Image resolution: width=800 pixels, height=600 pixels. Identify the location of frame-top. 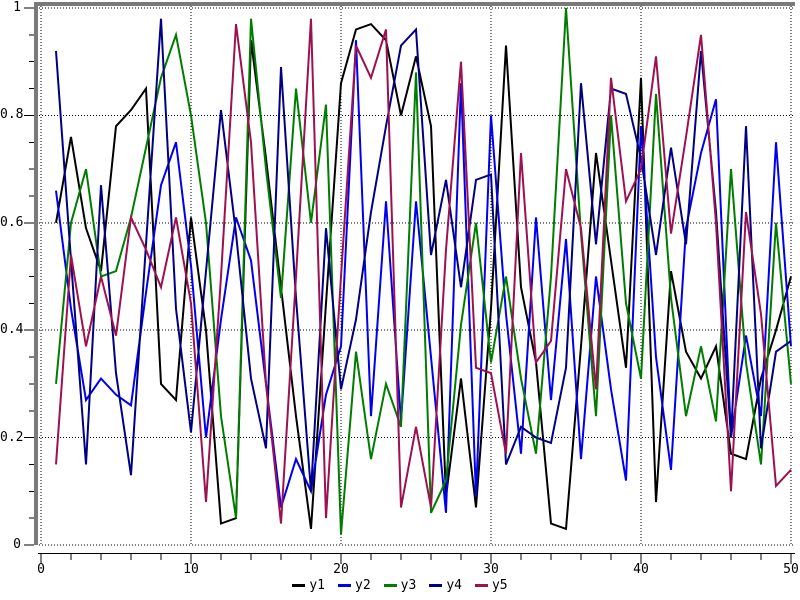
(414, 4).